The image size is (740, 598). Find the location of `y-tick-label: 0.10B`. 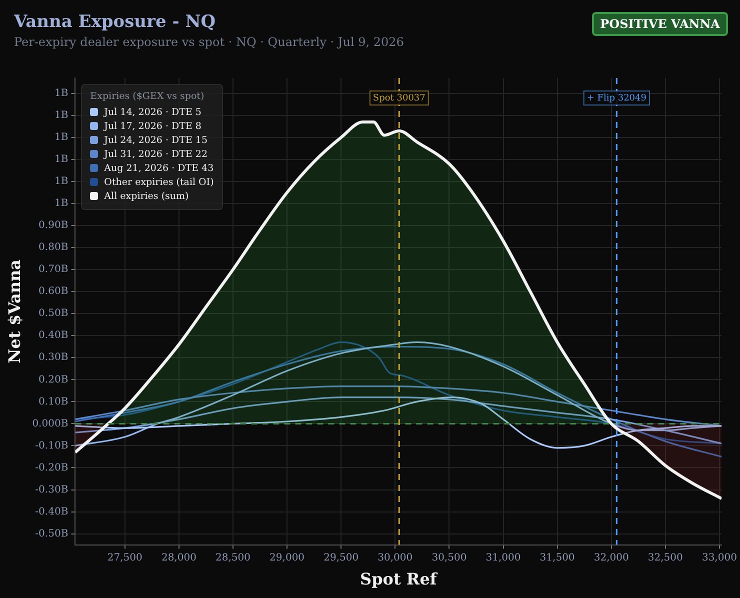

y-tick-label: 0.10B is located at coordinates (53, 402).